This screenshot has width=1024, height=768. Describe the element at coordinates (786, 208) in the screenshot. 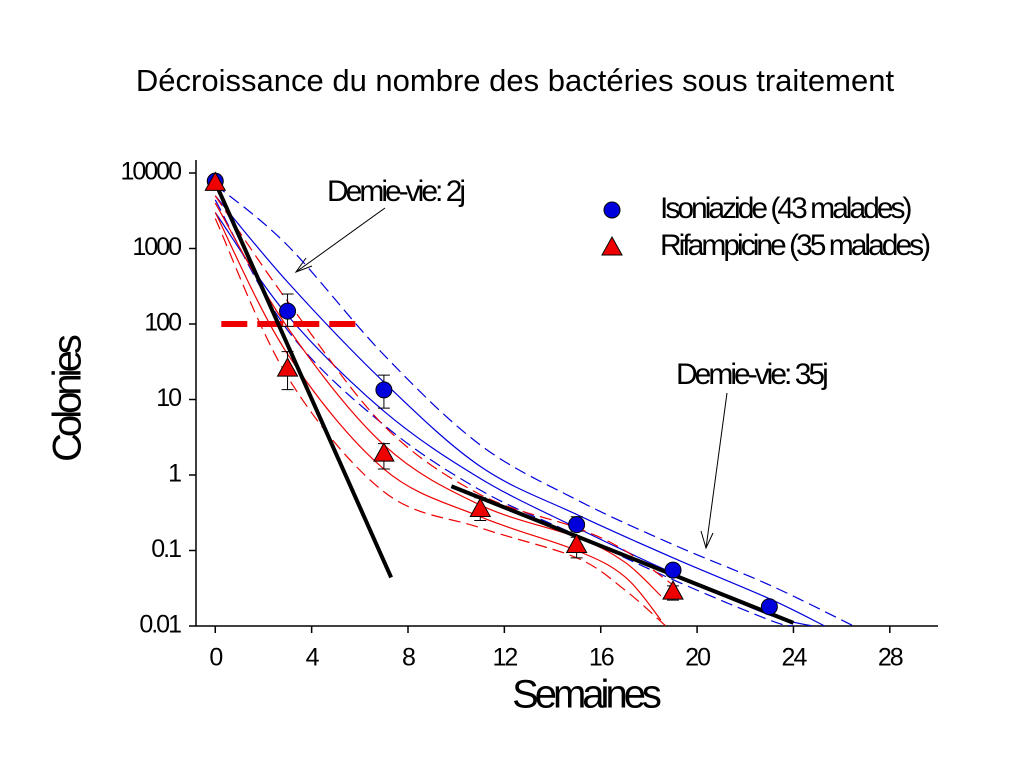

I see `legend-label: Isoniazide (43 malades)` at that location.